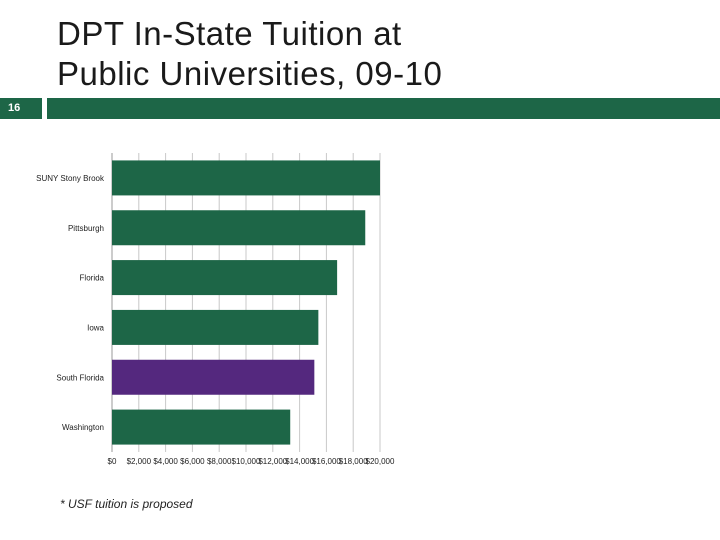  What do you see at coordinates (80, 377) in the screenshot?
I see `category-label: South Florida` at bounding box center [80, 377].